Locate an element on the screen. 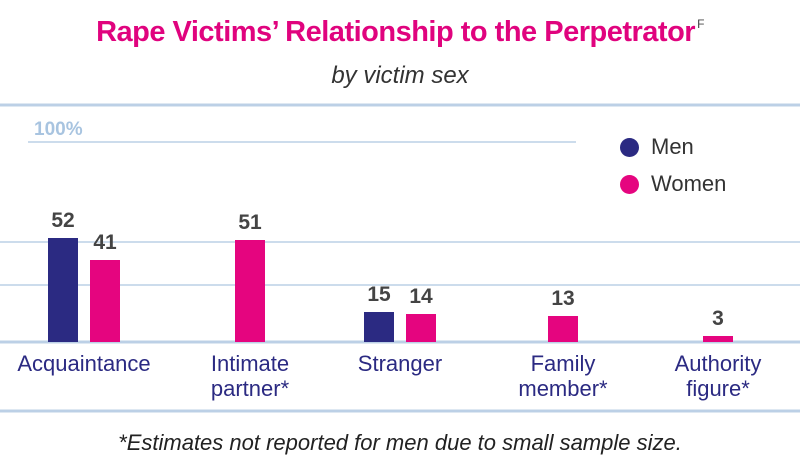  category-label-3-0: Family is located at coordinates (563, 363).